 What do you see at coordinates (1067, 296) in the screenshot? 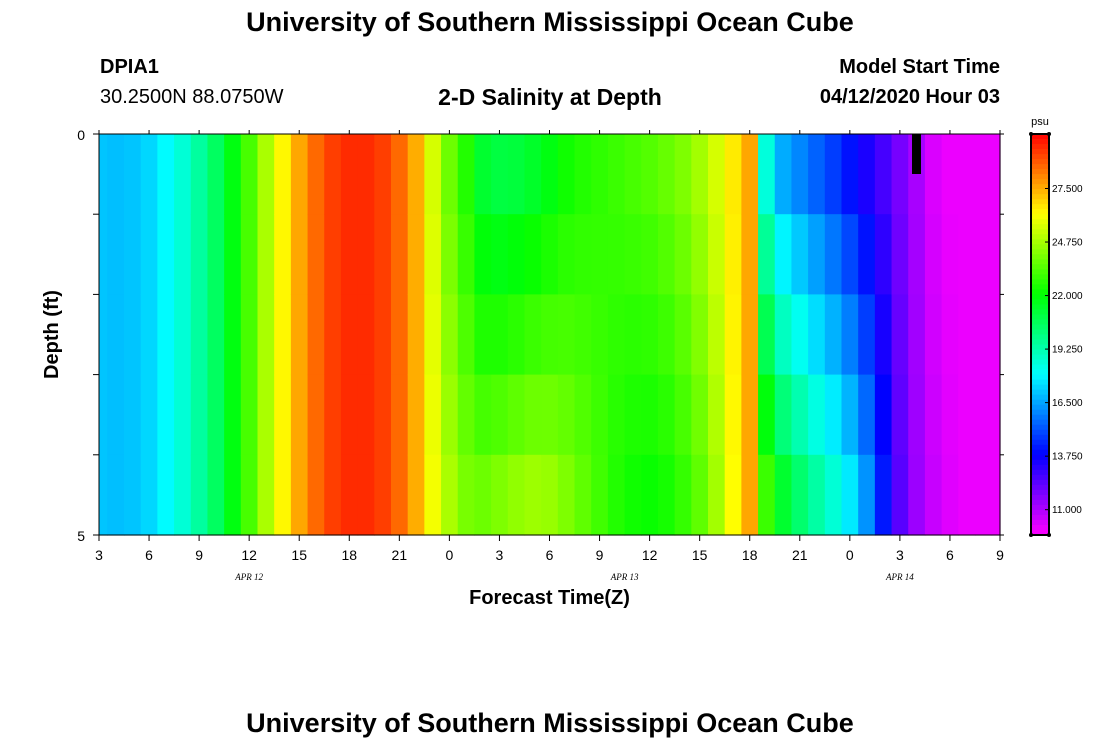
I see `colorbar-tick-label: 22.000` at bounding box center [1067, 296].